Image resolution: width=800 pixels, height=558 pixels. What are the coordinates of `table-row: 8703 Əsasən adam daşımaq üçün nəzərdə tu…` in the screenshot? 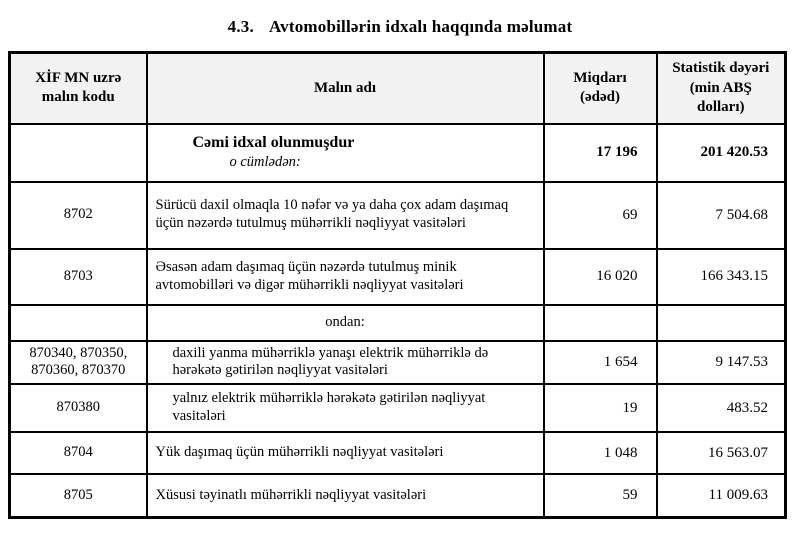 It's located at (397, 276).